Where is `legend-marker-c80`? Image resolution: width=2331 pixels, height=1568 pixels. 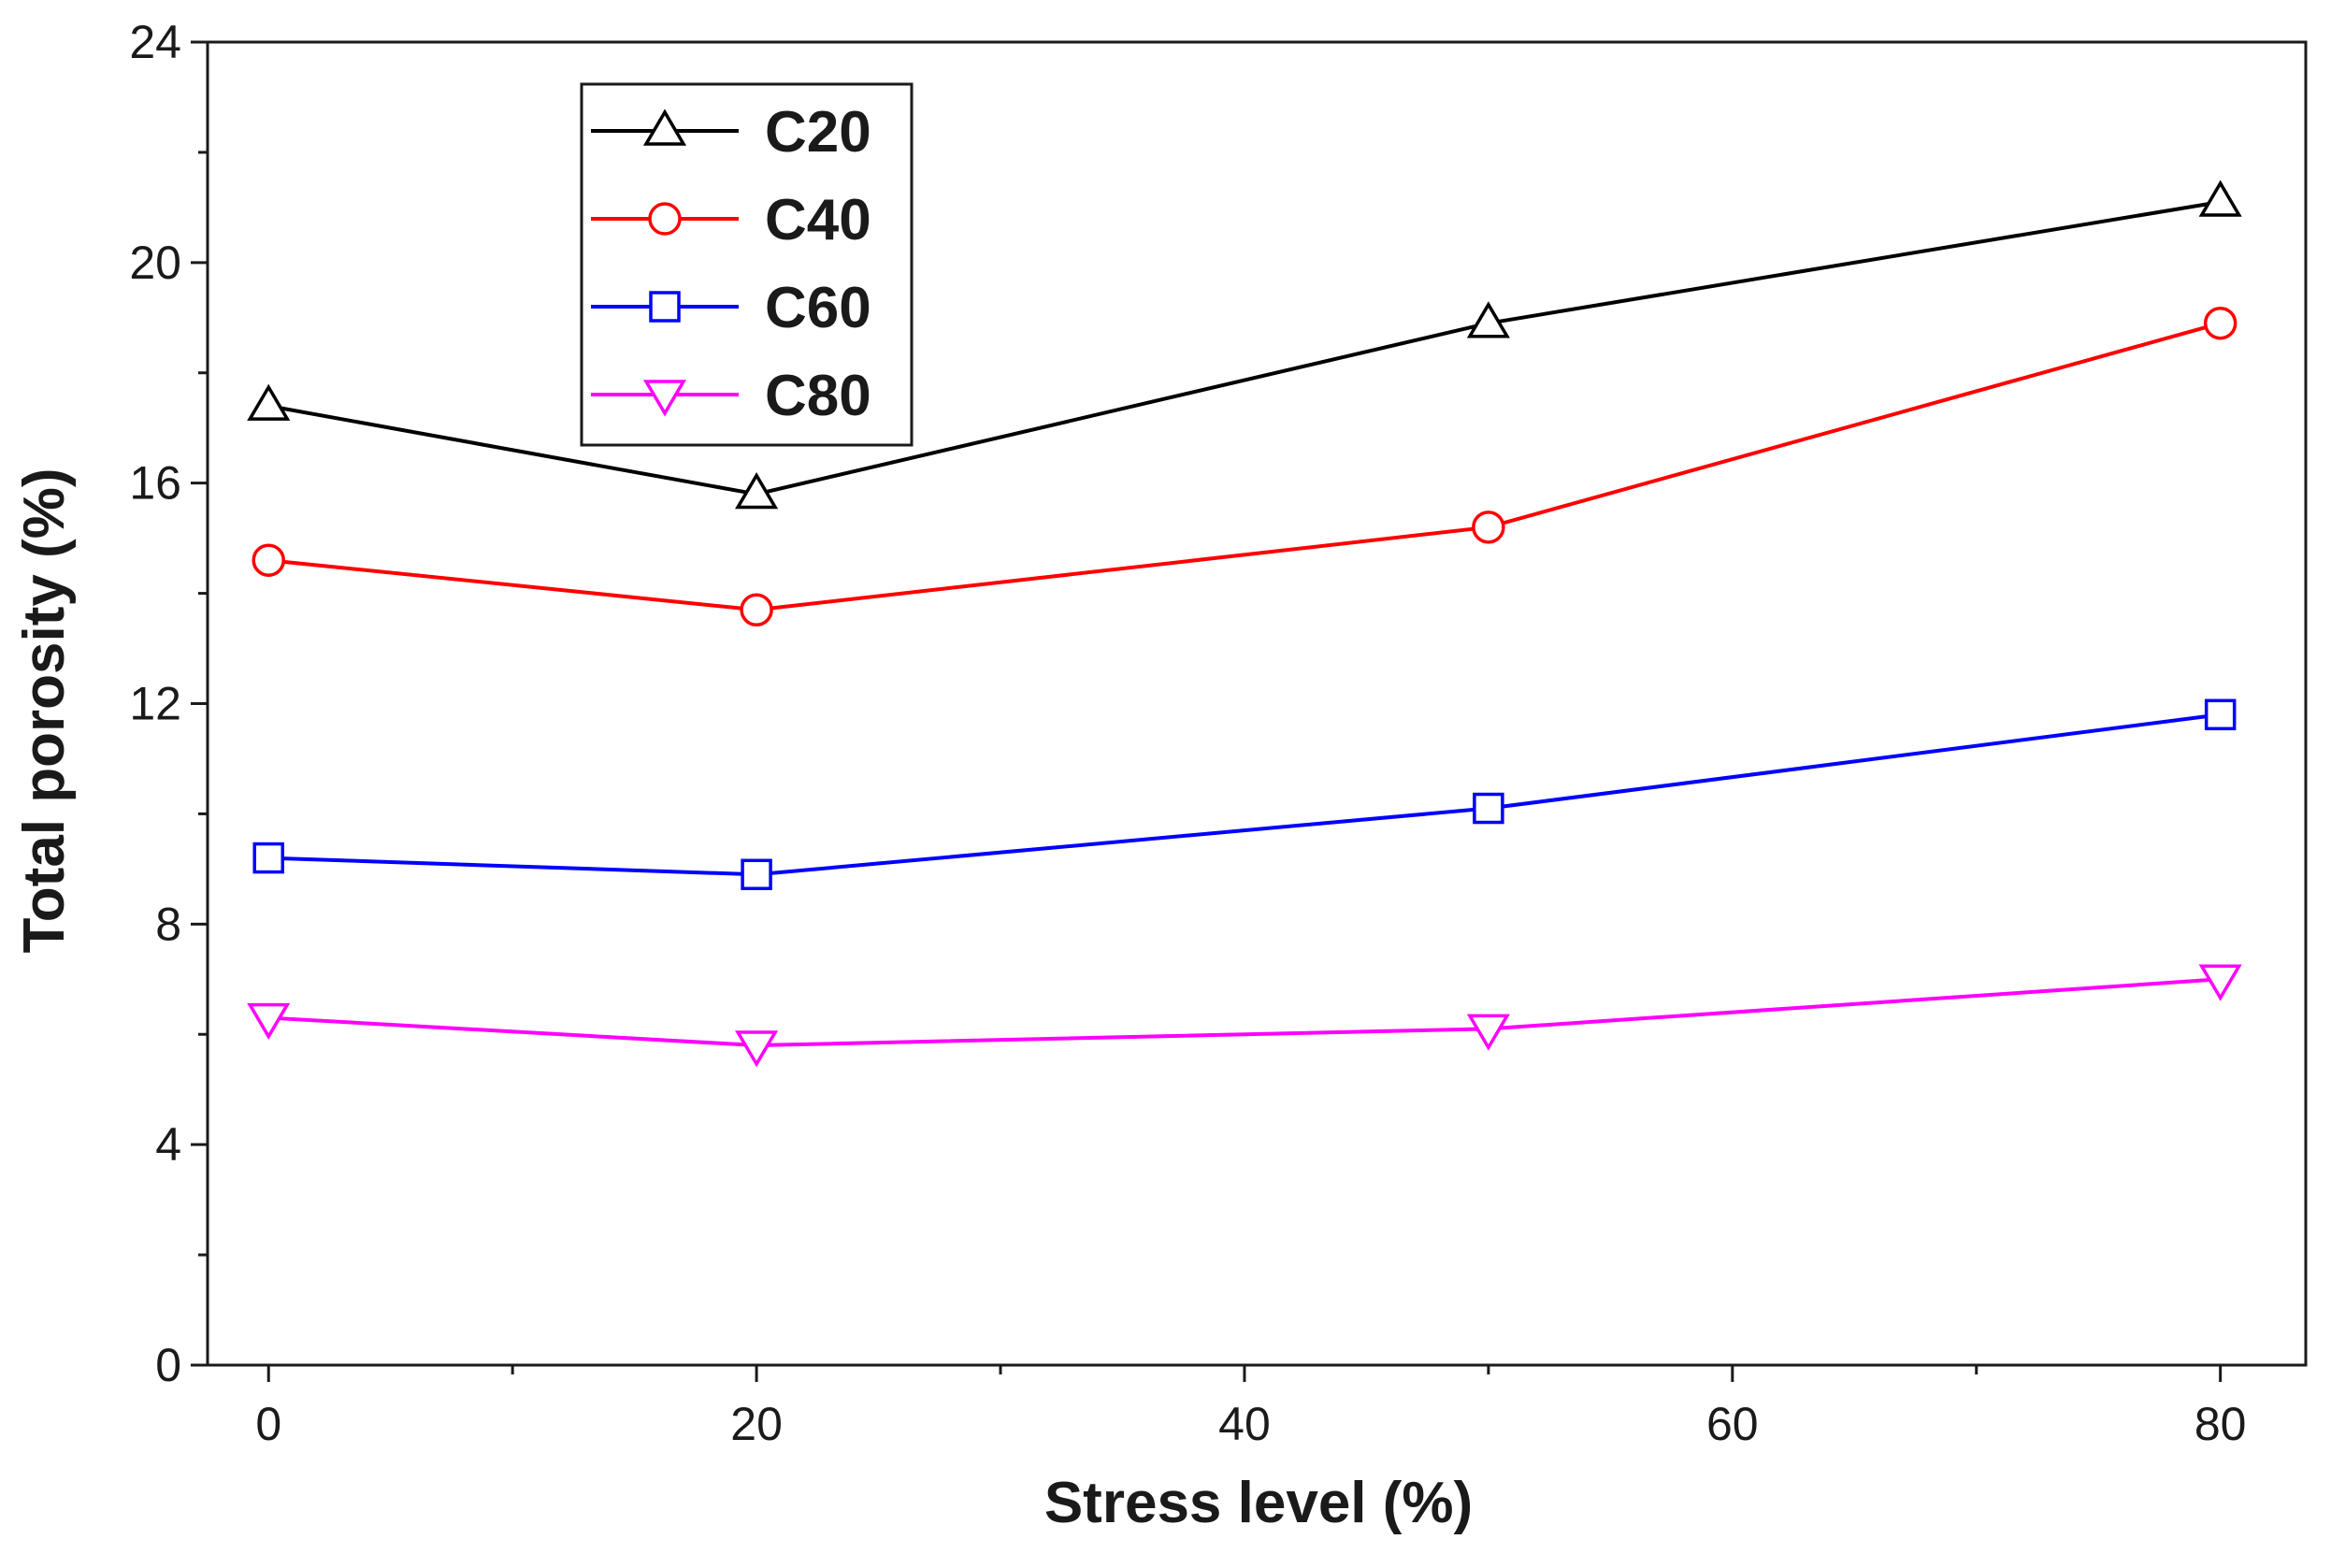
legend-marker-c80 is located at coordinates (665, 398).